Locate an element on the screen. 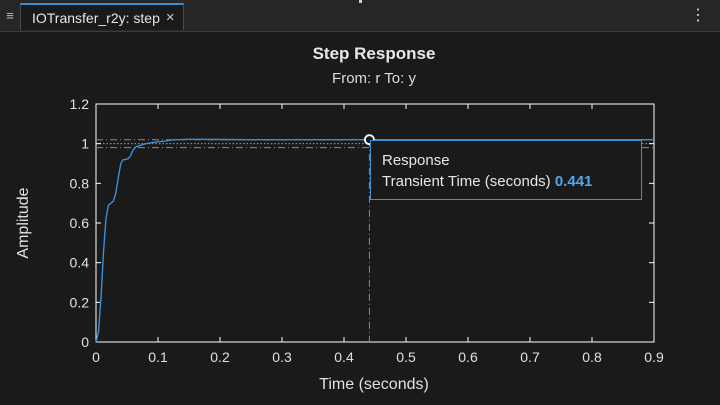 The image size is (720, 405). x-tick-label: 0.4 is located at coordinates (344, 357).